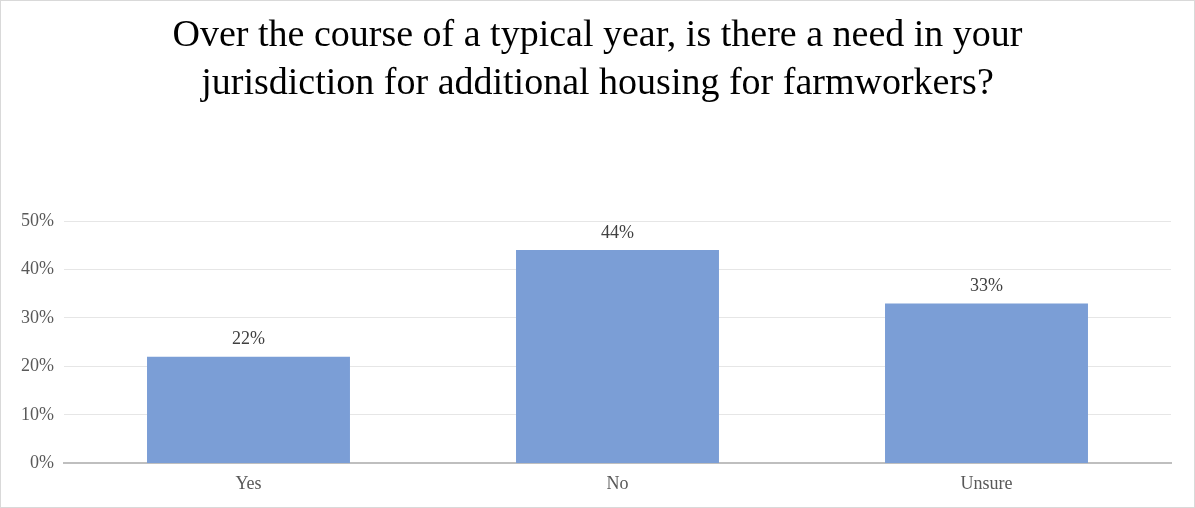 Image resolution: width=1195 pixels, height=508 pixels. I want to click on x-tick-label: No, so click(617, 482).